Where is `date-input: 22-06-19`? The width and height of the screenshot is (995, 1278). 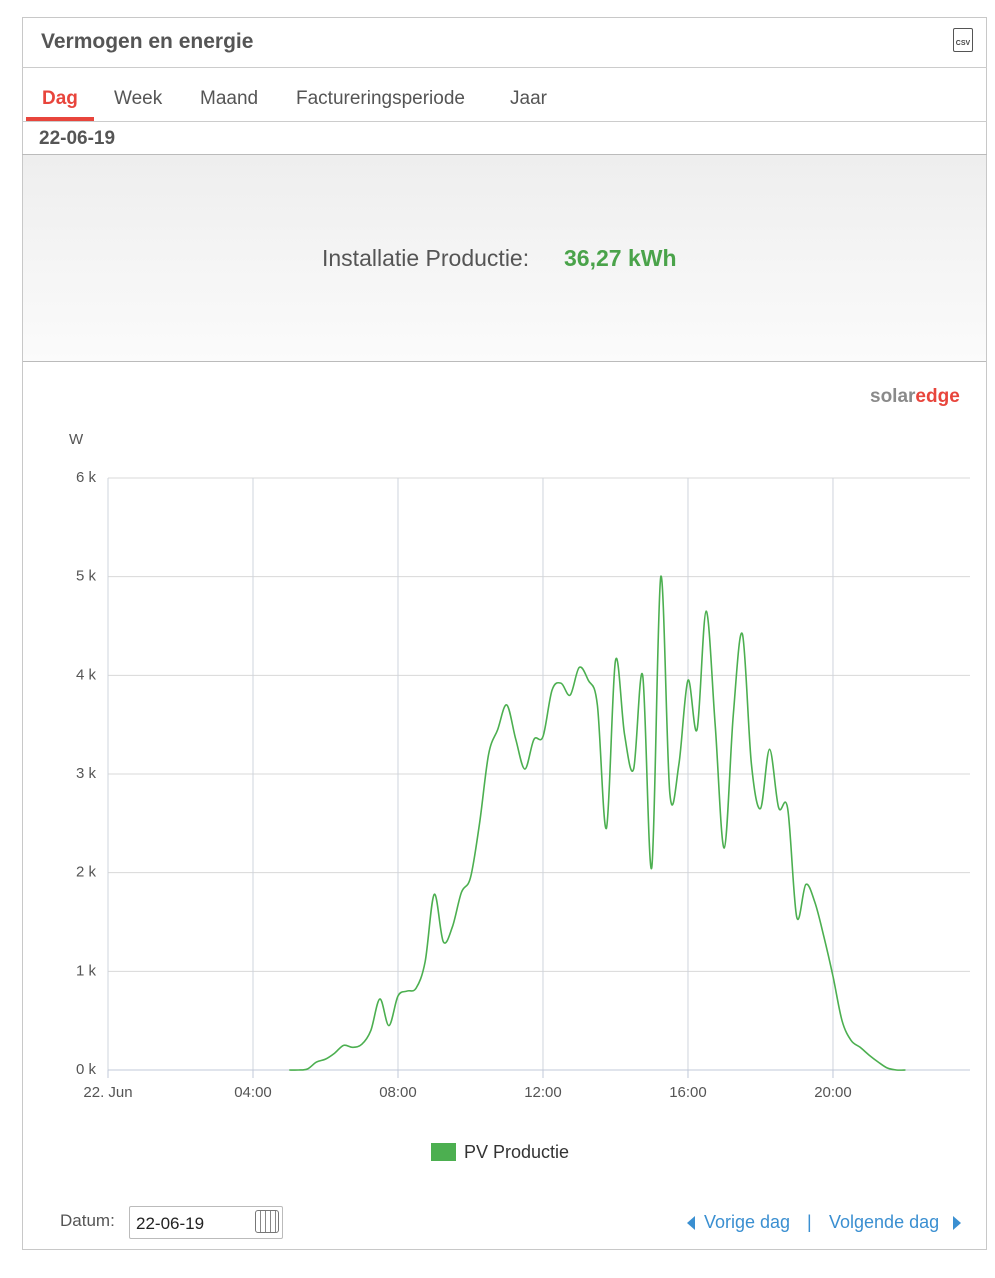
date-input: 22-06-19 is located at coordinates (206, 1222).